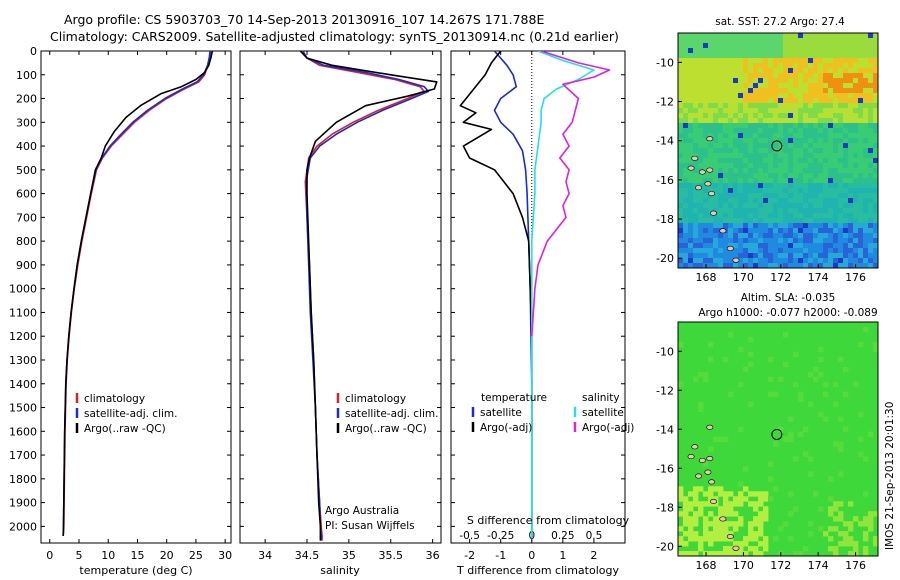 This screenshot has height=580, width=900. Describe the element at coordinates (743, 277) in the screenshot. I see `map-x-tick-label: 170` at that location.